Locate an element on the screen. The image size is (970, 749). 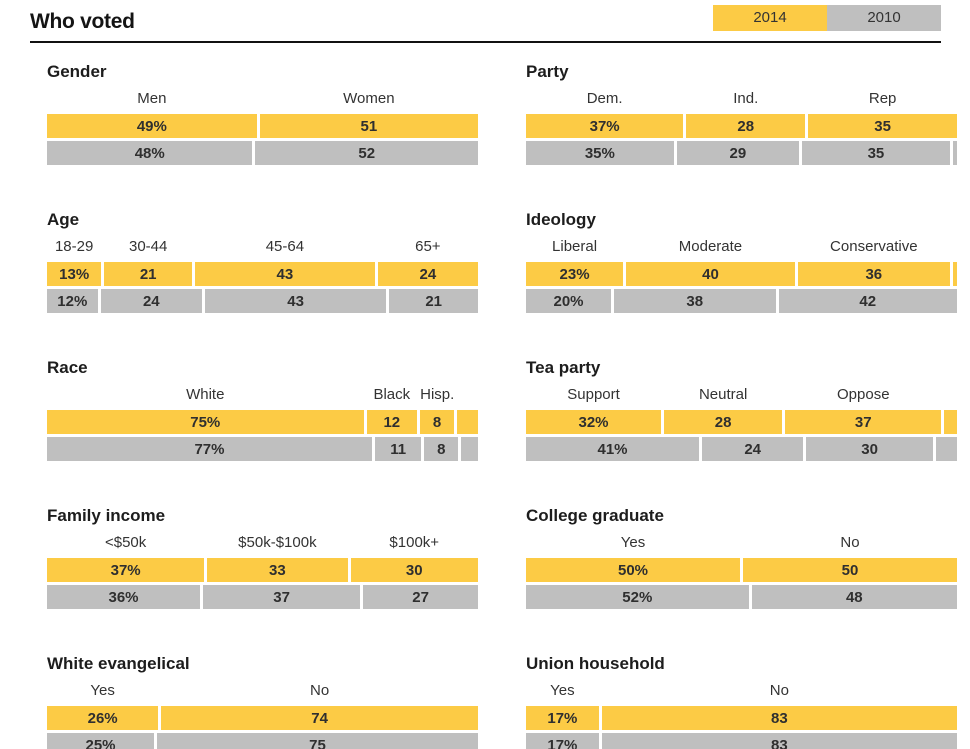
bar-segment-y2014: 21 is located at coordinates (148, 274).